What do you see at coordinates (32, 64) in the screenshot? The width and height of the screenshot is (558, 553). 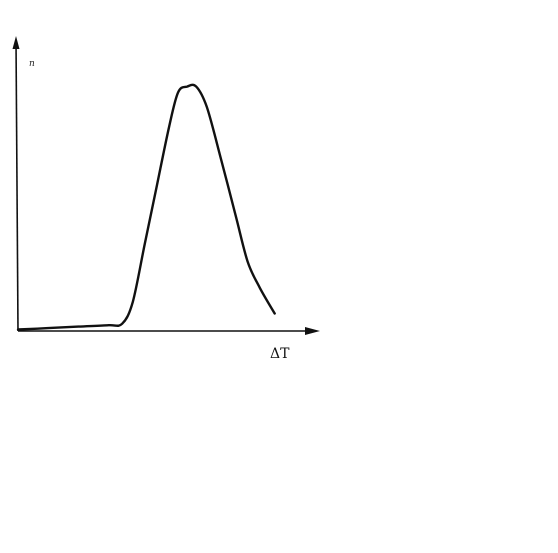 I see `y-axis-label: n` at bounding box center [32, 64].